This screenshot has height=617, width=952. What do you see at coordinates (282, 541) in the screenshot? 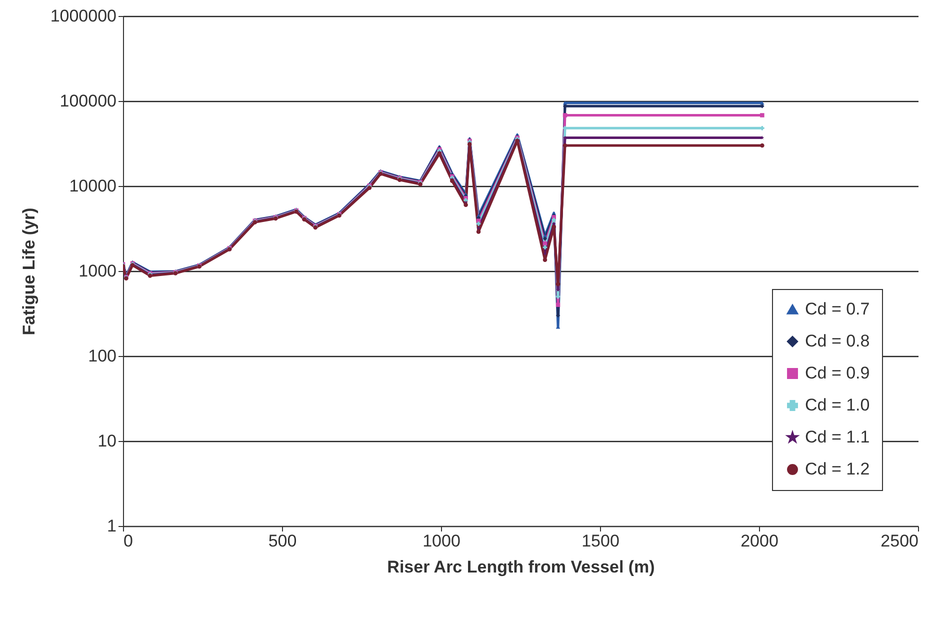
I see `x-tick-label: 500` at bounding box center [282, 541].